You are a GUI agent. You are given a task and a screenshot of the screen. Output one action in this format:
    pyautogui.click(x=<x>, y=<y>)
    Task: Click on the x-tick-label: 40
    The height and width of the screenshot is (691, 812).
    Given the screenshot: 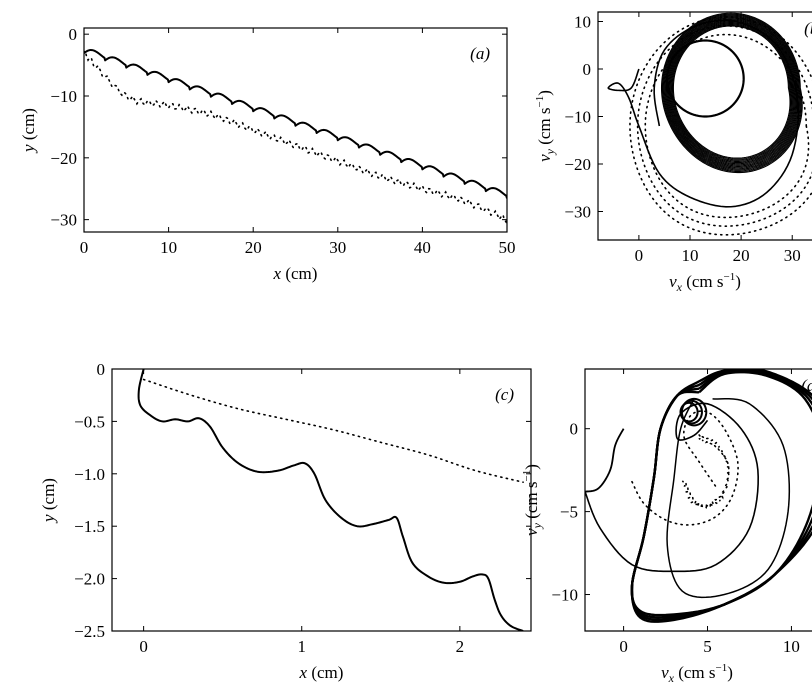 What is the action you would take?
    pyautogui.click(x=422, y=247)
    